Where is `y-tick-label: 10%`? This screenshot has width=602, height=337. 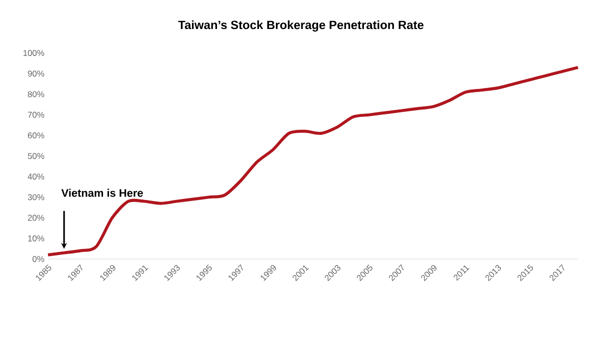 y-tick-label: 10% is located at coordinates (36, 238).